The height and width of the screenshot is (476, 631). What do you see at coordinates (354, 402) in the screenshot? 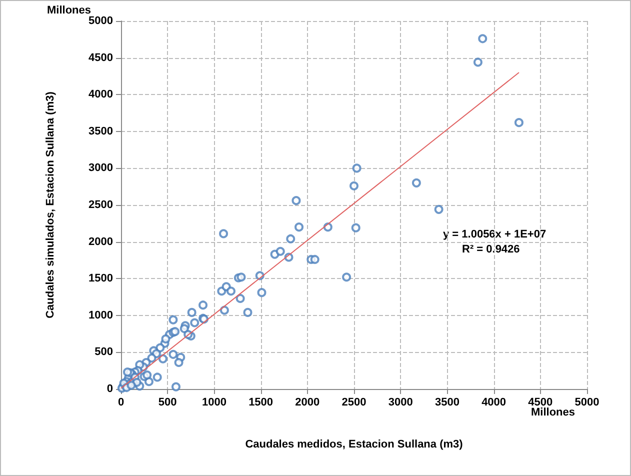
I see `x-tick-label: 2500` at bounding box center [354, 402].